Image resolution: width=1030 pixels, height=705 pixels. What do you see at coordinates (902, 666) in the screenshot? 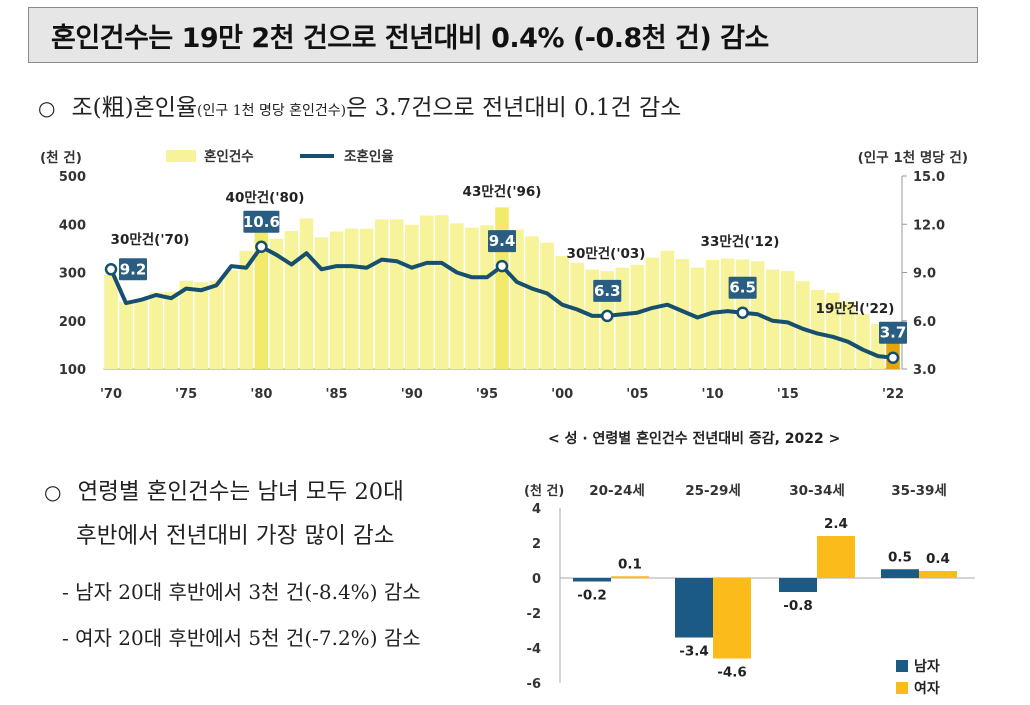
I see `legend-male-swatch` at bounding box center [902, 666].